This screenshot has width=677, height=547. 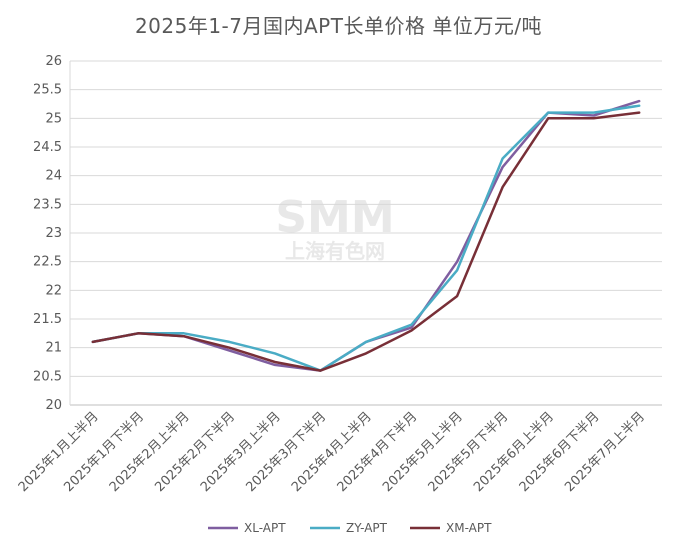 I want to click on x-tick-label: 2025年4月上半月, so click(x=332, y=452).